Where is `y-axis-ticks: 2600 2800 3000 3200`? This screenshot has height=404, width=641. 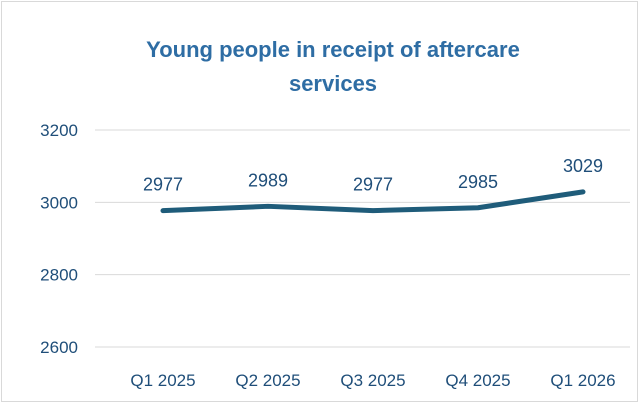
y-axis-ticks: 2600 2800 3000 3200 is located at coordinates (59, 239).